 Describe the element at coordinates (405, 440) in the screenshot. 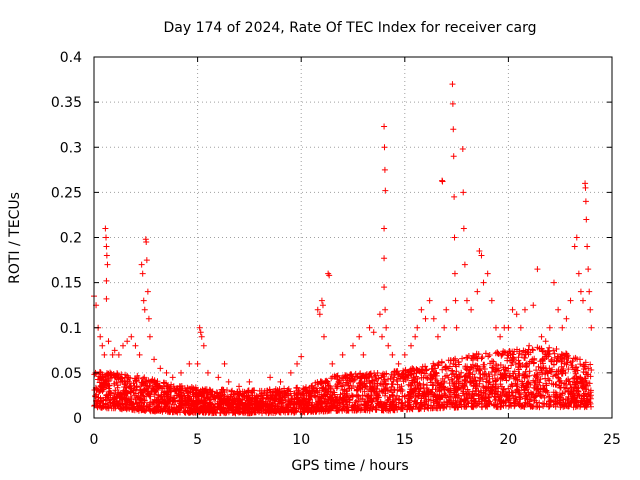

I see `x-tick-label: 15` at that location.